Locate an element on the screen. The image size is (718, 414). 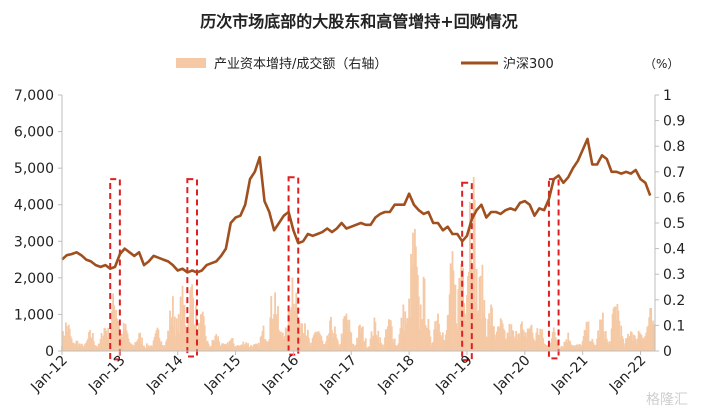
watermark-logo: 格隆汇 is located at coordinates (667, 400).